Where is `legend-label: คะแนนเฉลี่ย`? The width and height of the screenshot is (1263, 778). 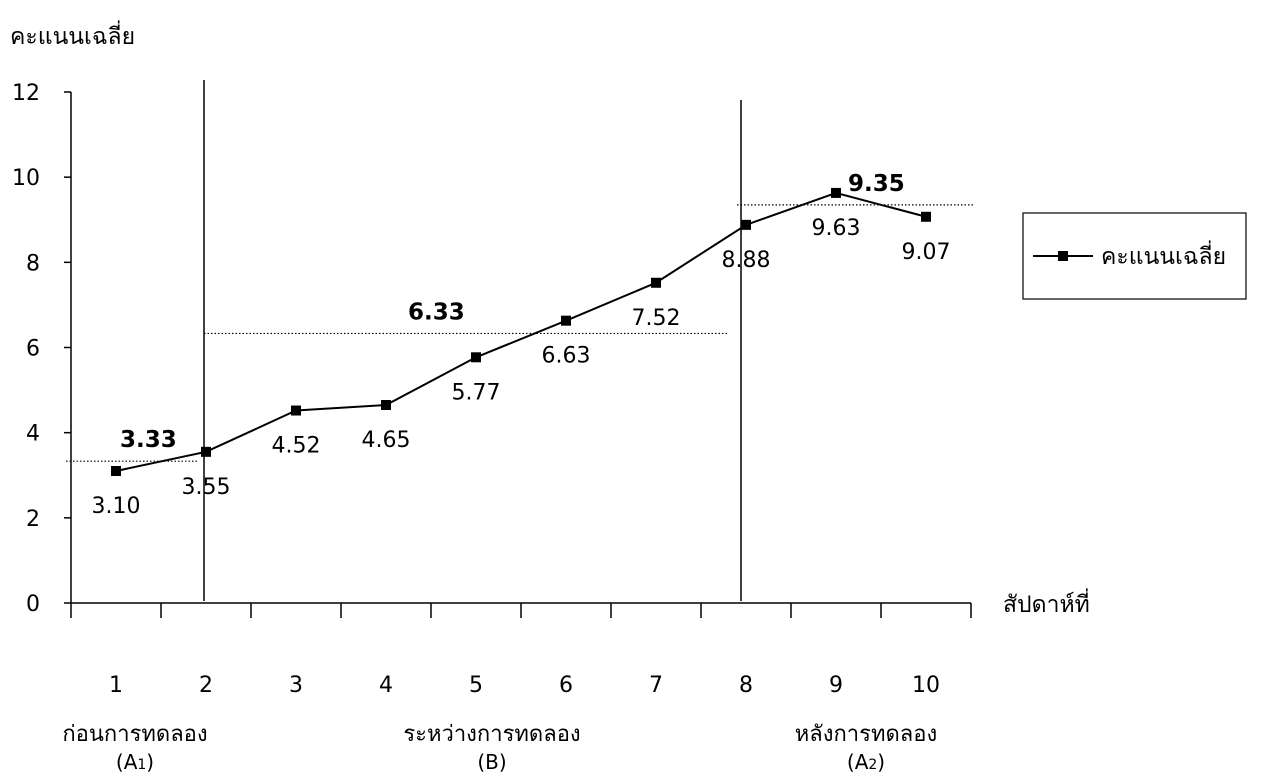 legend-label: คะแนนเฉลี่ย is located at coordinates (1163, 255).